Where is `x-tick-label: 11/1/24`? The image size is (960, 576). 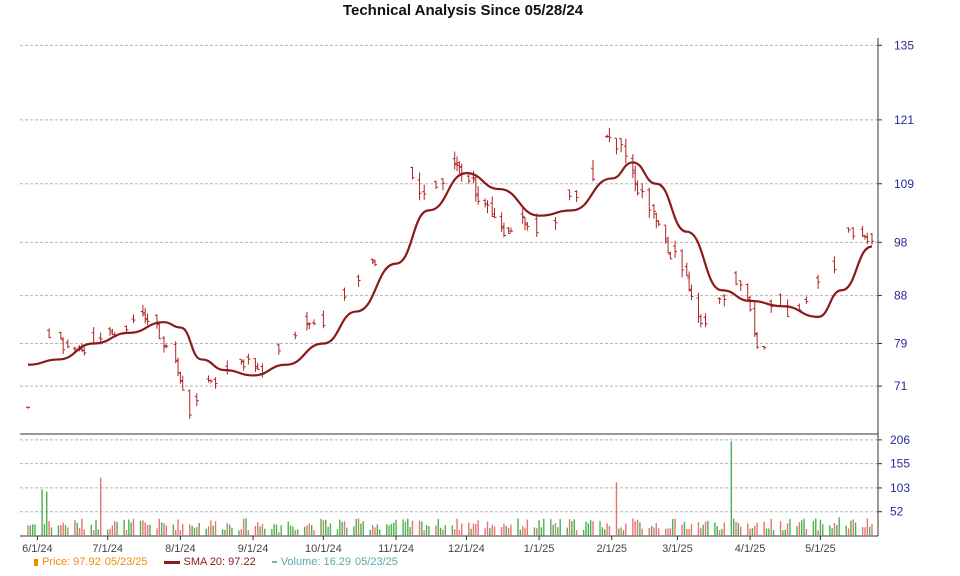
x-tick-label: 11/1/24 is located at coordinates (396, 549).